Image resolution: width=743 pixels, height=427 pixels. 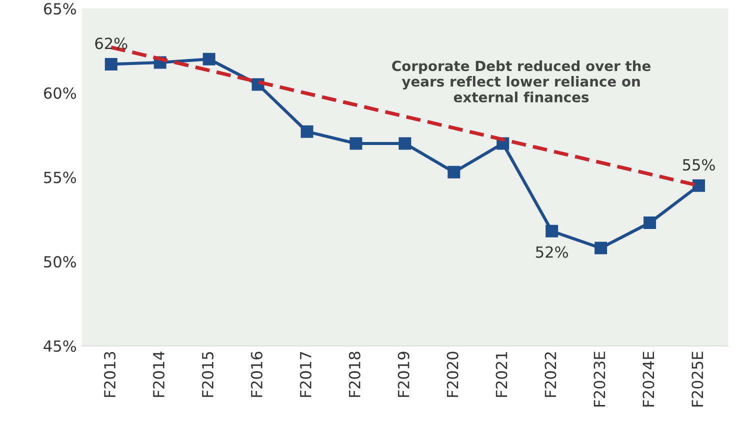 I want to click on x-tick-label: F2018, so click(x=354, y=374).